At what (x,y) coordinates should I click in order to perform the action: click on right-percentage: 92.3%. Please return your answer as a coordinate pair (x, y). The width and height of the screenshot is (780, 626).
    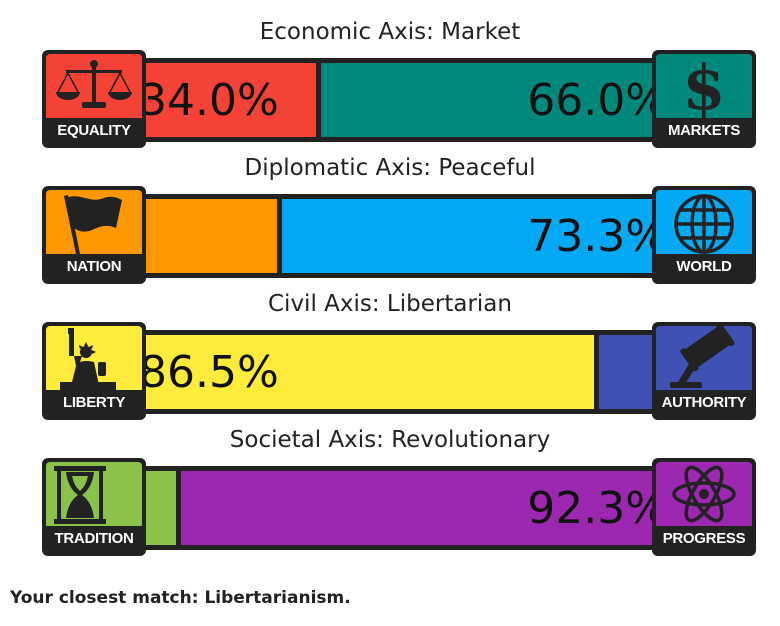
    Looking at the image, I should click on (597, 508).